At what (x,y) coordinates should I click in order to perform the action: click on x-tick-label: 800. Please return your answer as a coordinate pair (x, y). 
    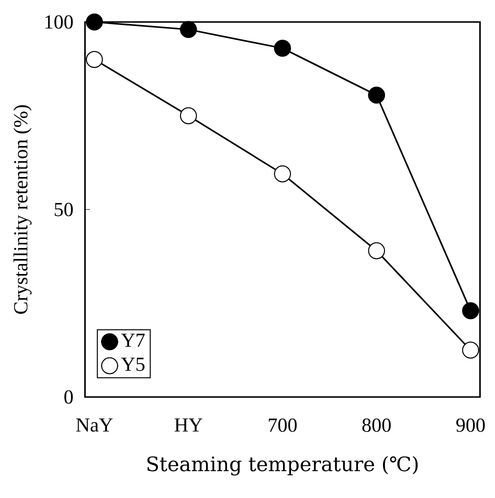
    Looking at the image, I should click on (376, 425).